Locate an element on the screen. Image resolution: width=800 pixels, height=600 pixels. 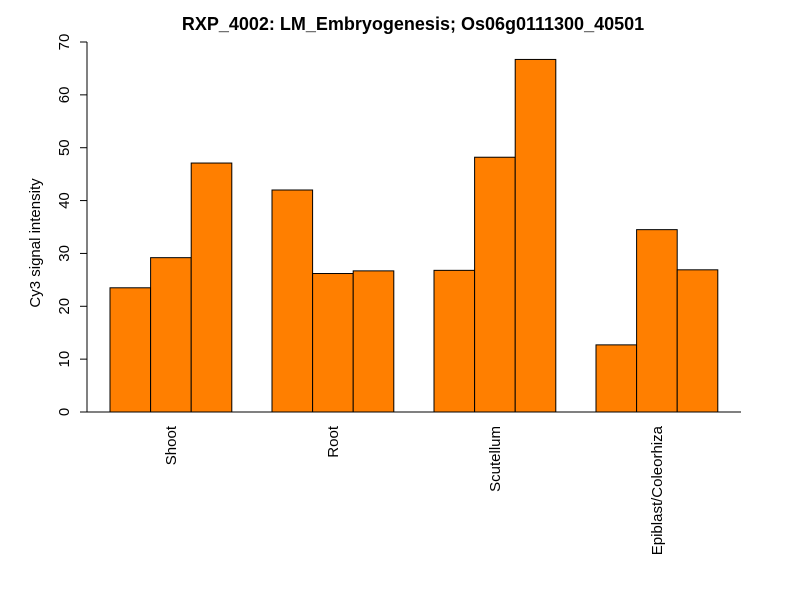
y-tick-label: 10 is located at coordinates (64, 359).